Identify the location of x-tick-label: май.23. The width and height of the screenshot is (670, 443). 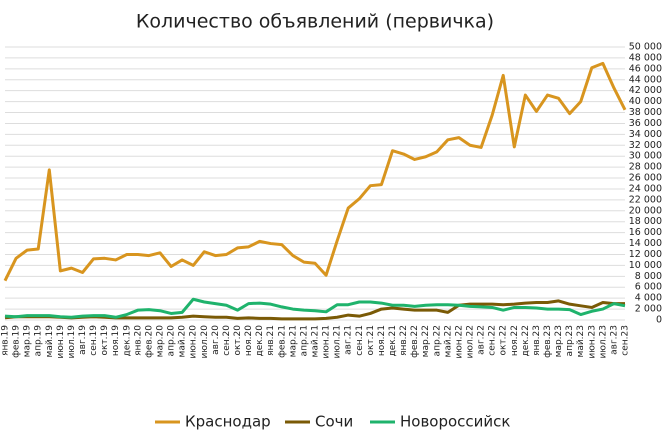
(581, 341).